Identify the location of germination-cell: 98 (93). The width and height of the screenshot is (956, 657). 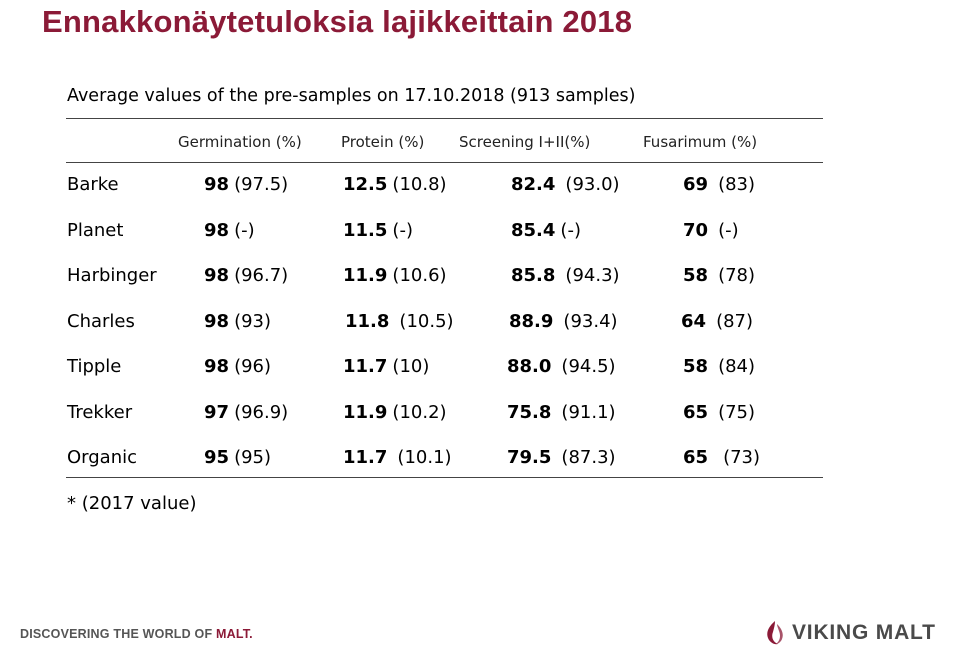
(237, 321).